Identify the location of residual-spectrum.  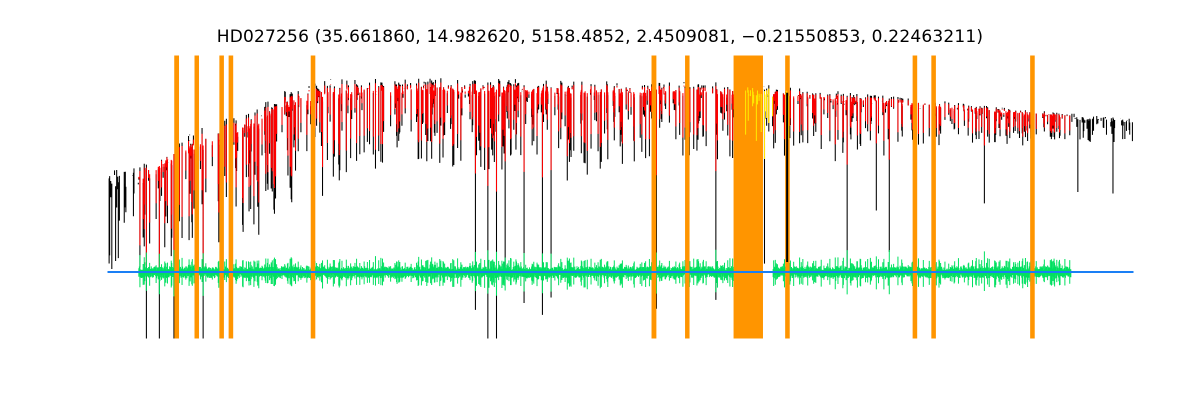
(605, 273).